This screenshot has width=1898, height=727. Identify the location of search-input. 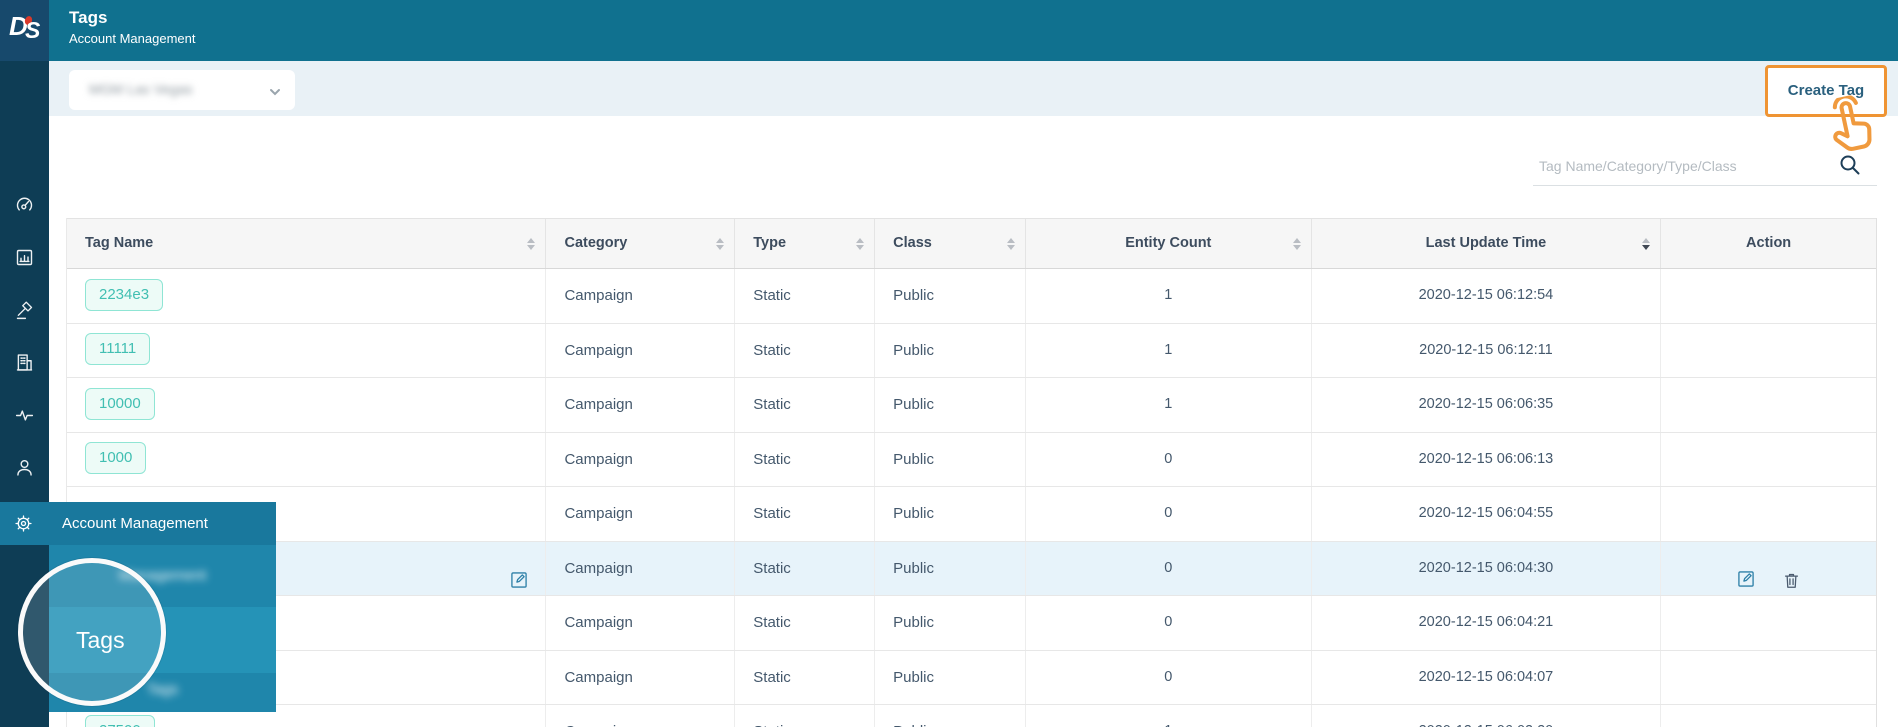
(1684, 166).